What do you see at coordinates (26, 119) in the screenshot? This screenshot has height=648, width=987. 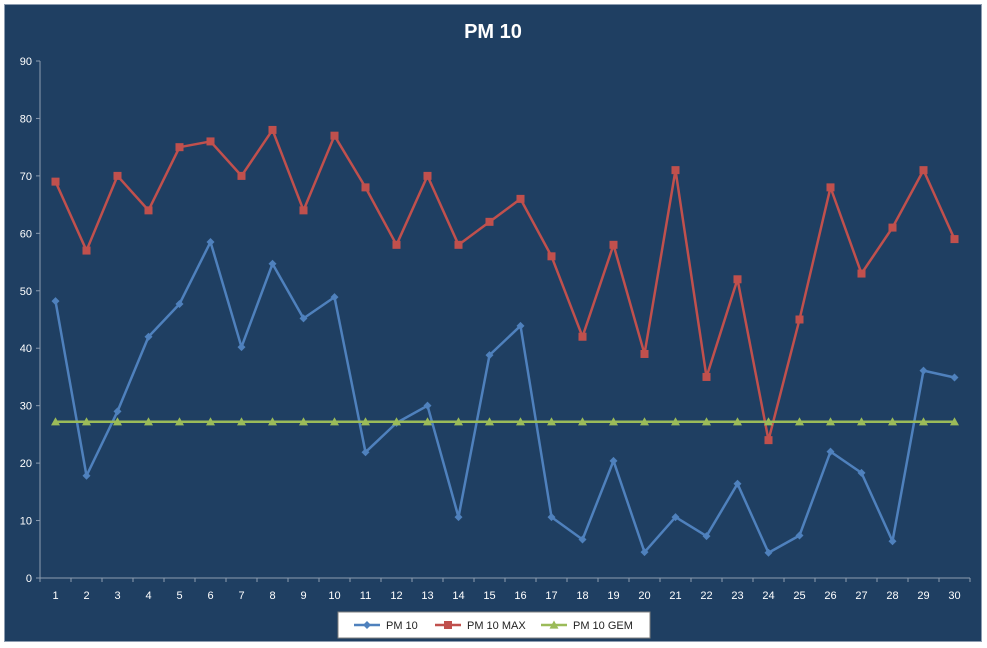 I see `y-tick-label: 80` at bounding box center [26, 119].